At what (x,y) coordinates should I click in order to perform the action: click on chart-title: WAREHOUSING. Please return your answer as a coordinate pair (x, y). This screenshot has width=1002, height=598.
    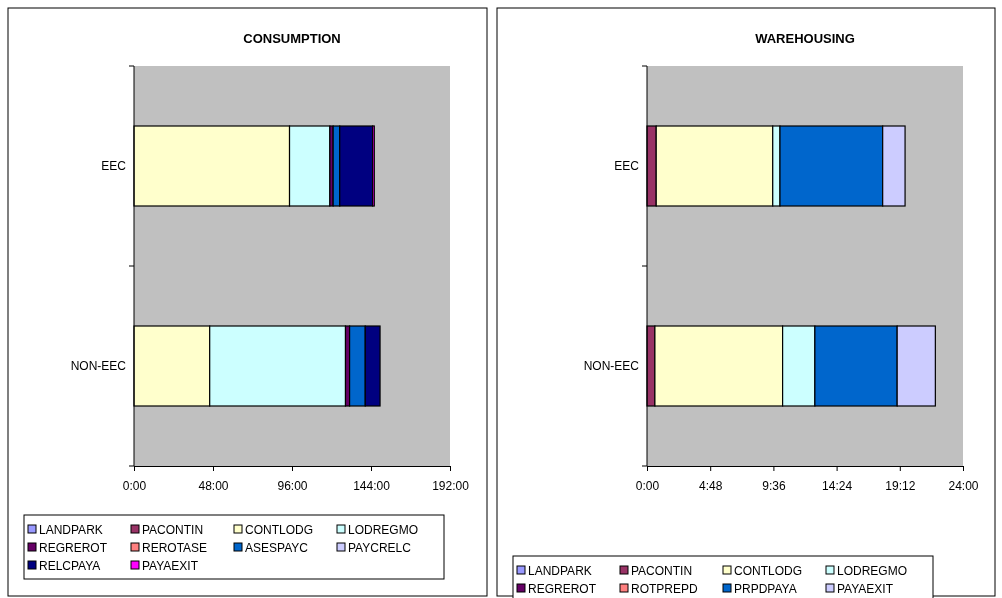
    Looking at the image, I should click on (805, 38).